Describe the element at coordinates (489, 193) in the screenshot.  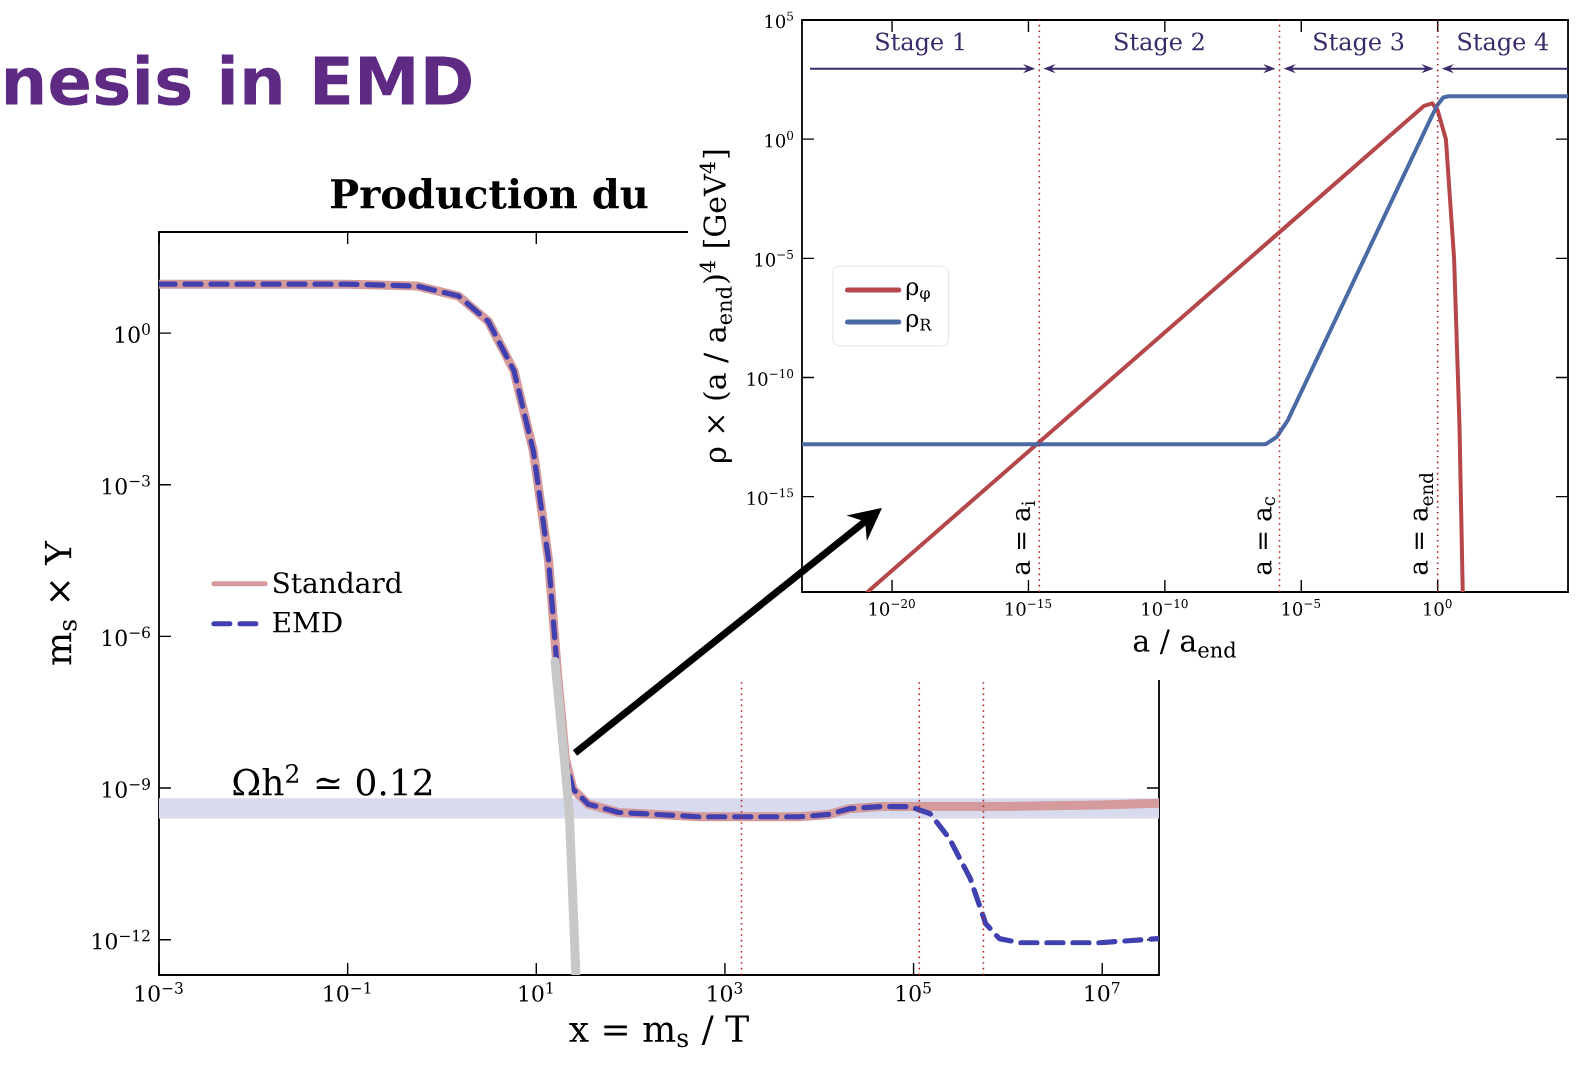
I see `chart-title: Production du` at that location.